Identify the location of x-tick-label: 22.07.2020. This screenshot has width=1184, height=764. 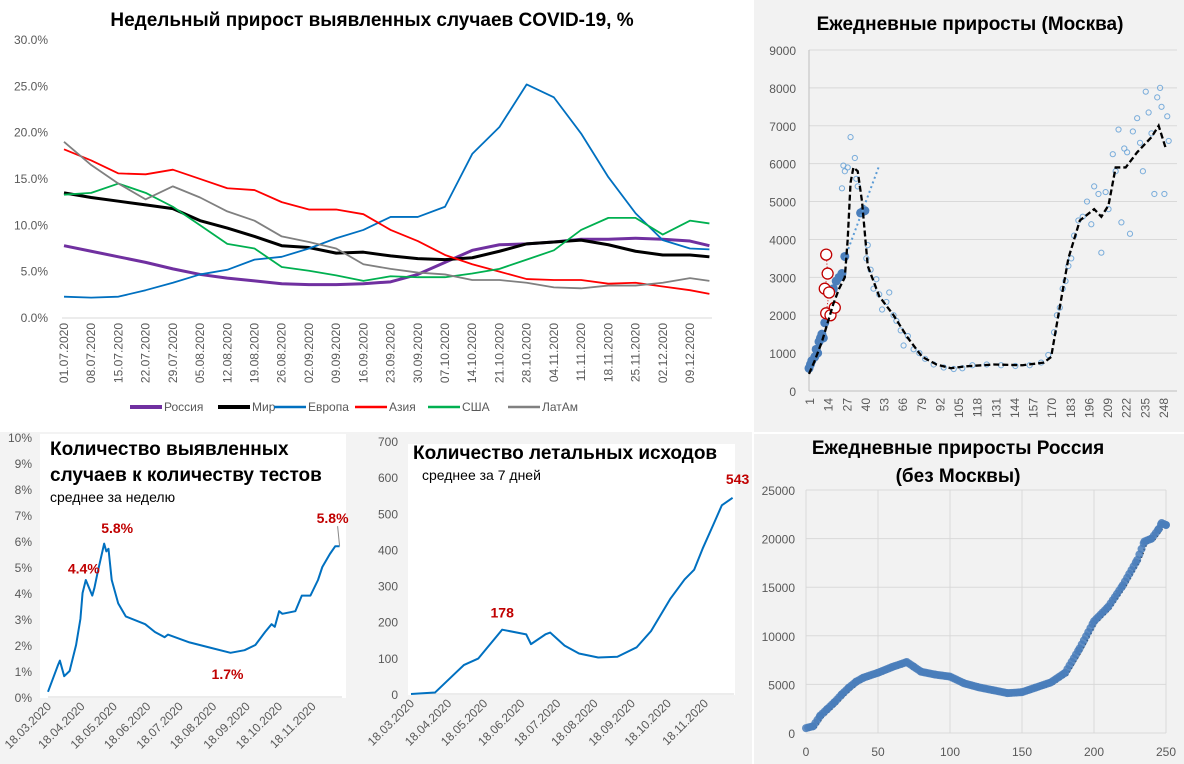
(146, 353).